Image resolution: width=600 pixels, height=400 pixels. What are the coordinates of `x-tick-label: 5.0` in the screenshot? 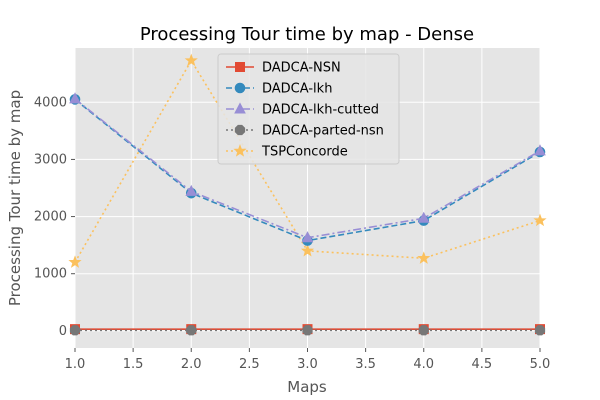 It's located at (540, 364).